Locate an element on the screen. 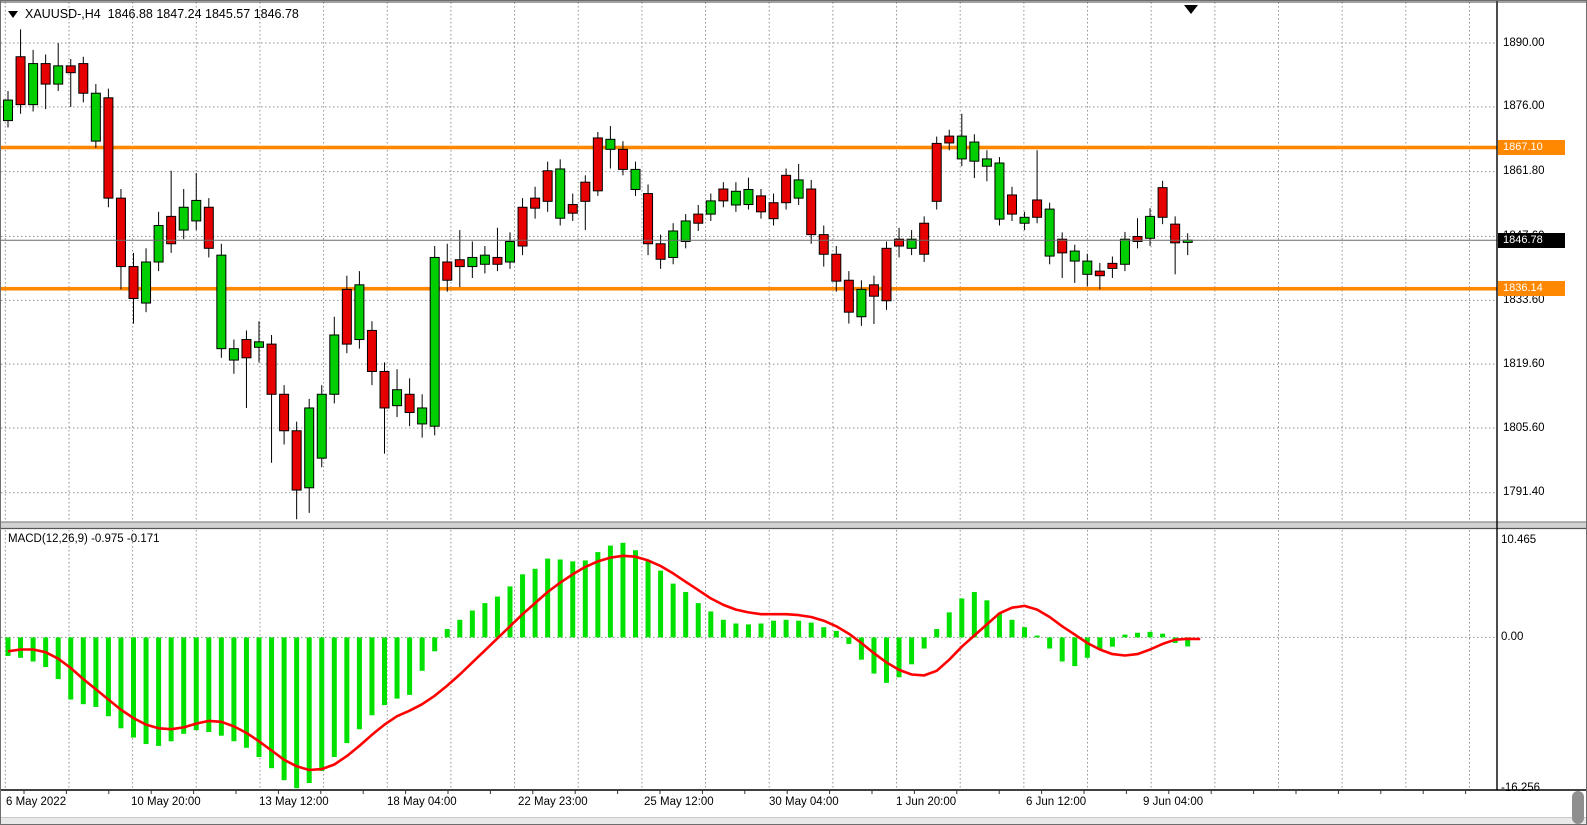 This screenshot has width=1587, height=825. symbol-period-label: XAUUSD-,H4 is located at coordinates (63, 14).